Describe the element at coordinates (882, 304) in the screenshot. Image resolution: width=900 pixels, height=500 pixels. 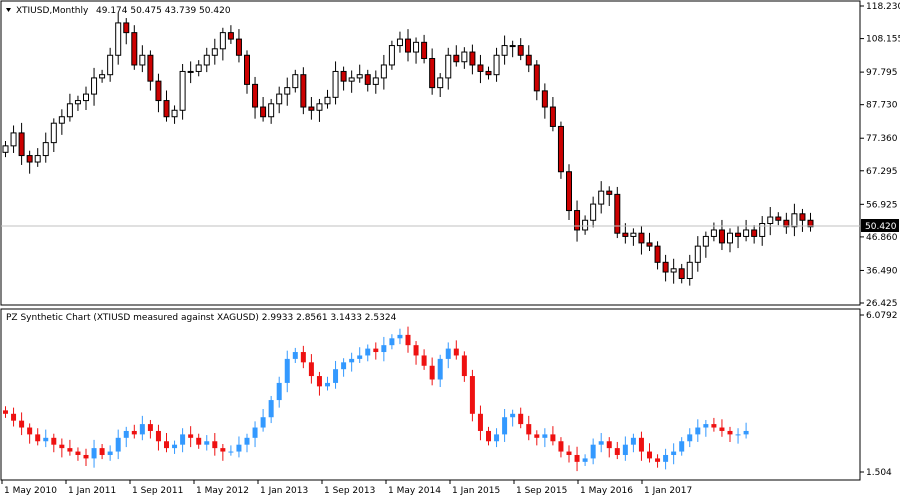
I see `price-label: 26.425` at that location.